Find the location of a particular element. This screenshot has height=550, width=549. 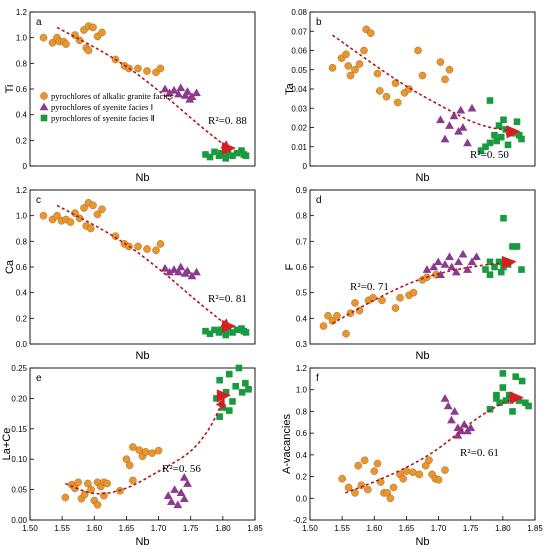

y-tick-label: 0.25 is located at coordinates (19, 368).